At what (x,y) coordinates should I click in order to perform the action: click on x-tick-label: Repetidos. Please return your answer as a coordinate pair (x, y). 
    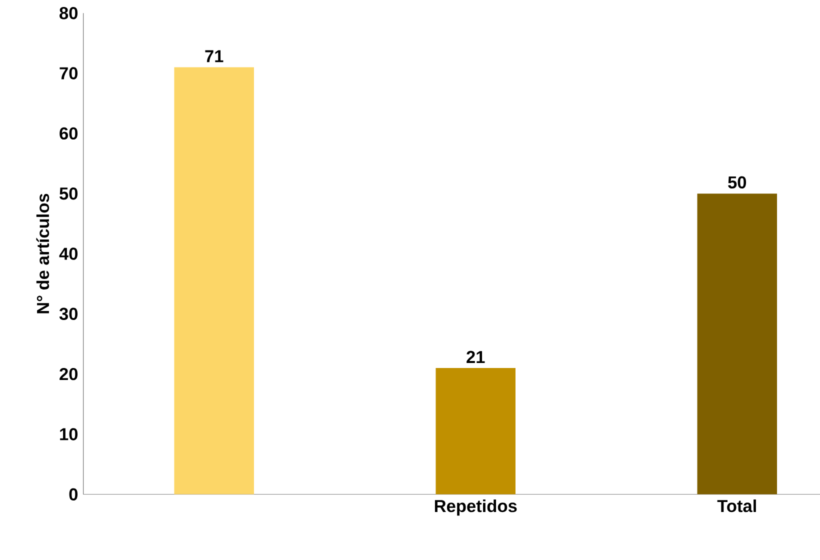
    Looking at the image, I should click on (475, 507).